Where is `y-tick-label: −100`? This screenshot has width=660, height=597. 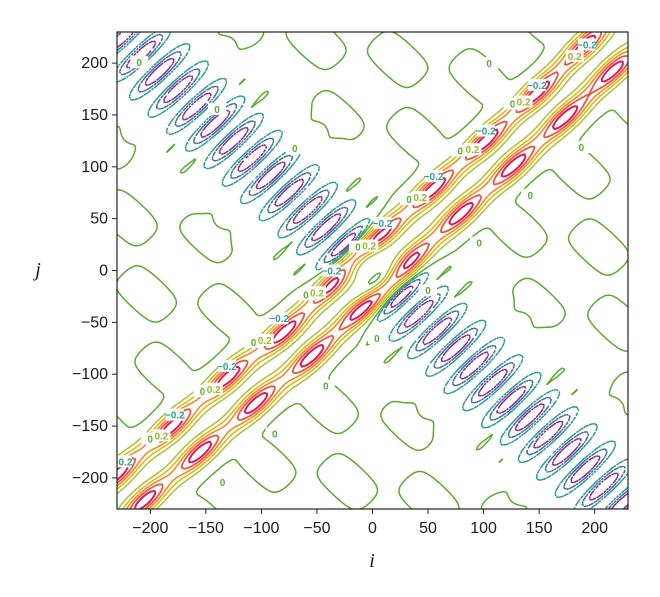 y-tick-label: −100 is located at coordinates (90, 374).